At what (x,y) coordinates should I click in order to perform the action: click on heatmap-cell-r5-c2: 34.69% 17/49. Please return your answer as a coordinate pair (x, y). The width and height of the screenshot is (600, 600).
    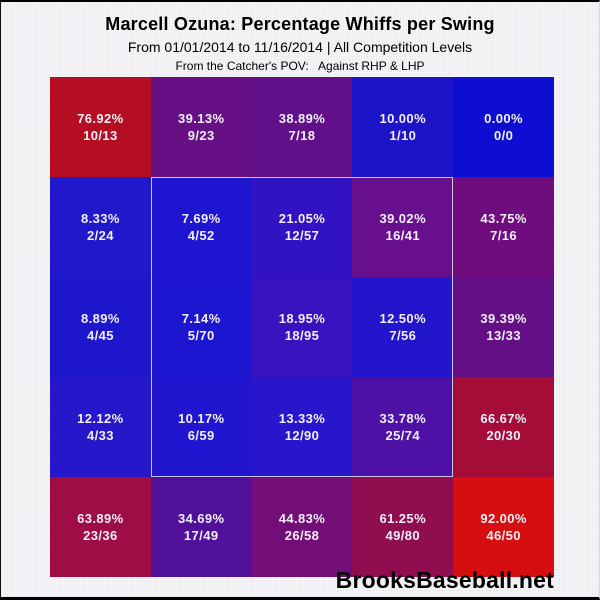
    Looking at the image, I should click on (201, 527).